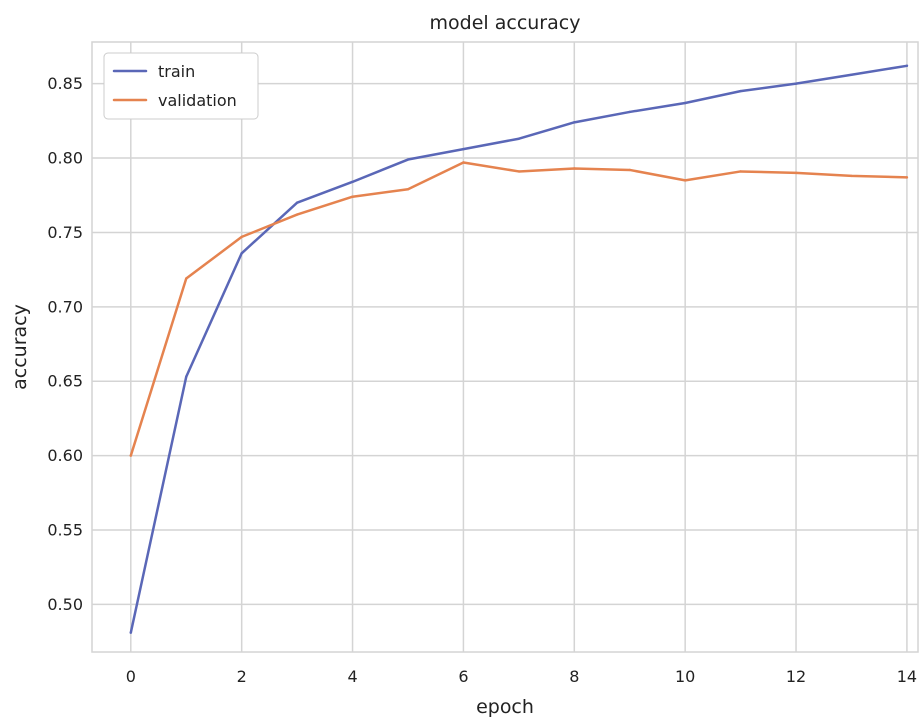 Image resolution: width=919 pixels, height=719 pixels. Describe the element at coordinates (20, 347) in the screenshot. I see `y-axis-title: accuracy` at that location.